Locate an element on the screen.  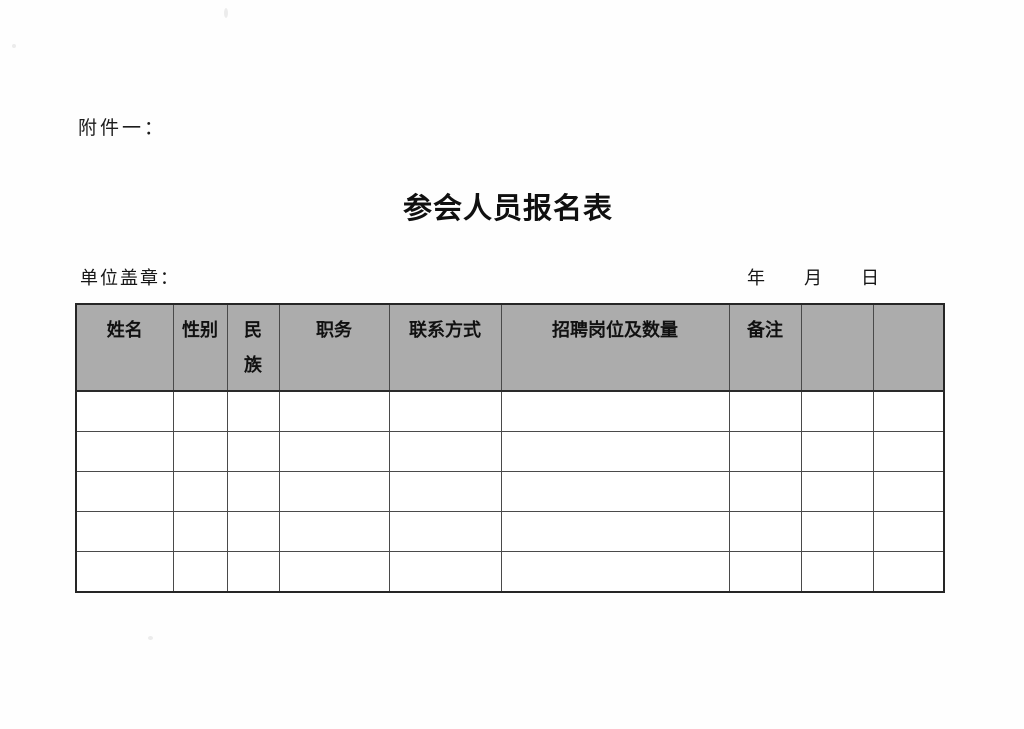
header-cell-contact: 联系方式 is located at coordinates (445, 347).